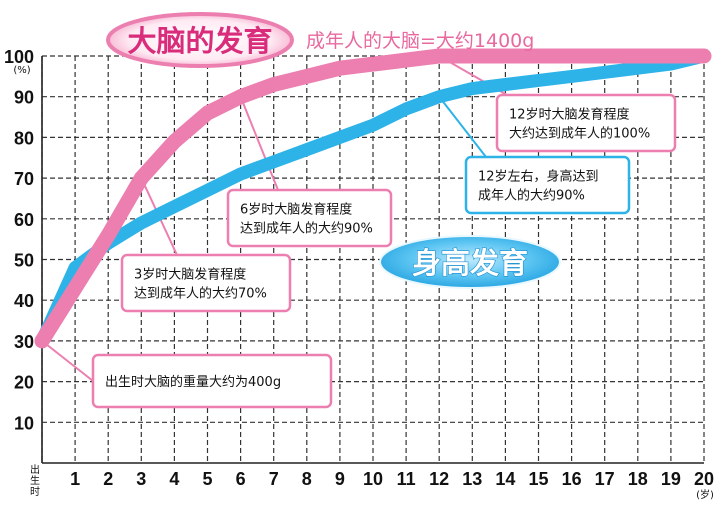 The height and width of the screenshot is (517, 727). I want to click on brain-title-badge: 大脑的发育, so click(200, 40).